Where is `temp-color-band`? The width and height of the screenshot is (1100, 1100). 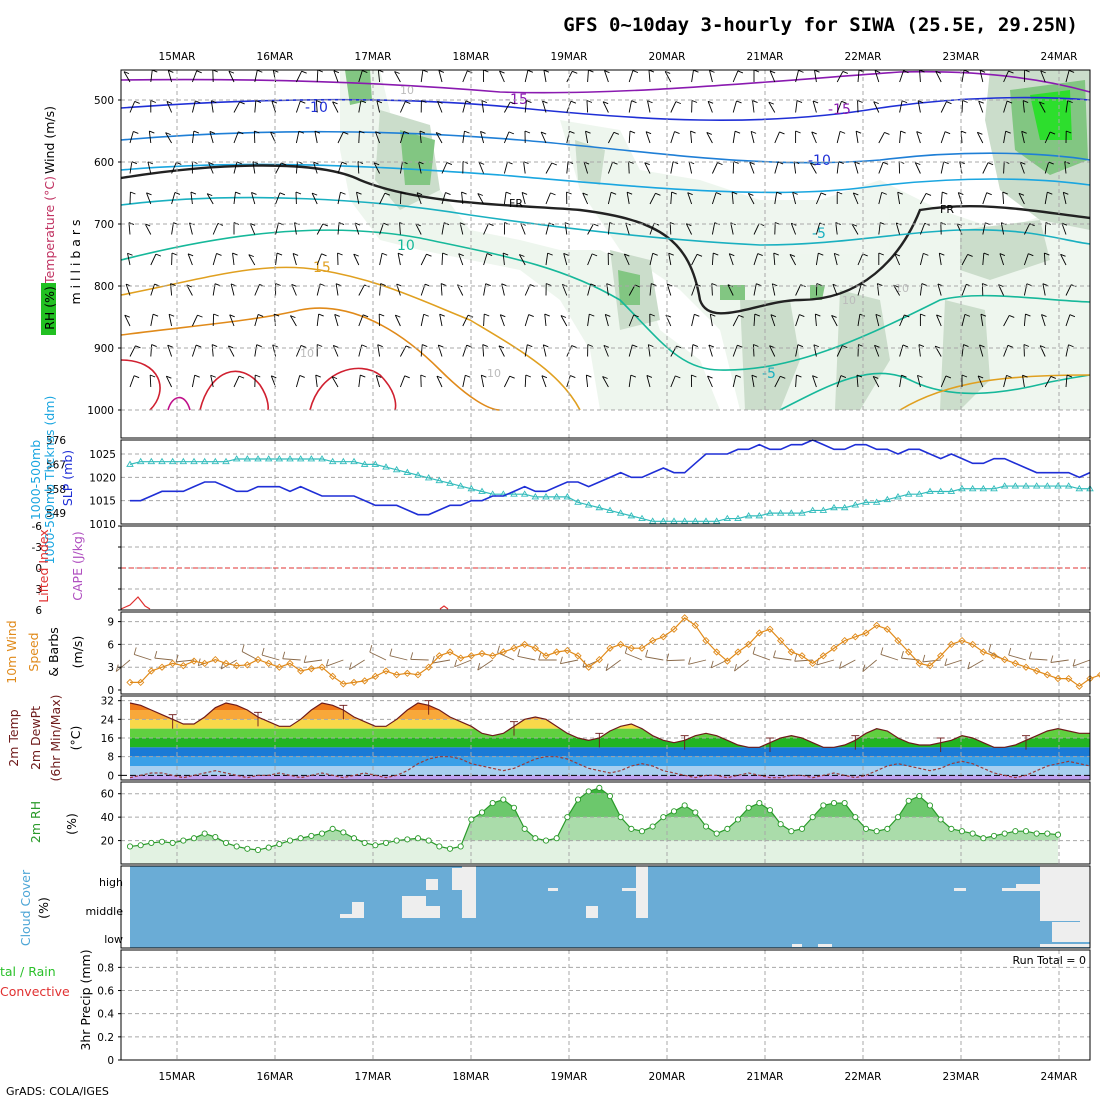
temp-color-band is located at coordinates (610, 706).